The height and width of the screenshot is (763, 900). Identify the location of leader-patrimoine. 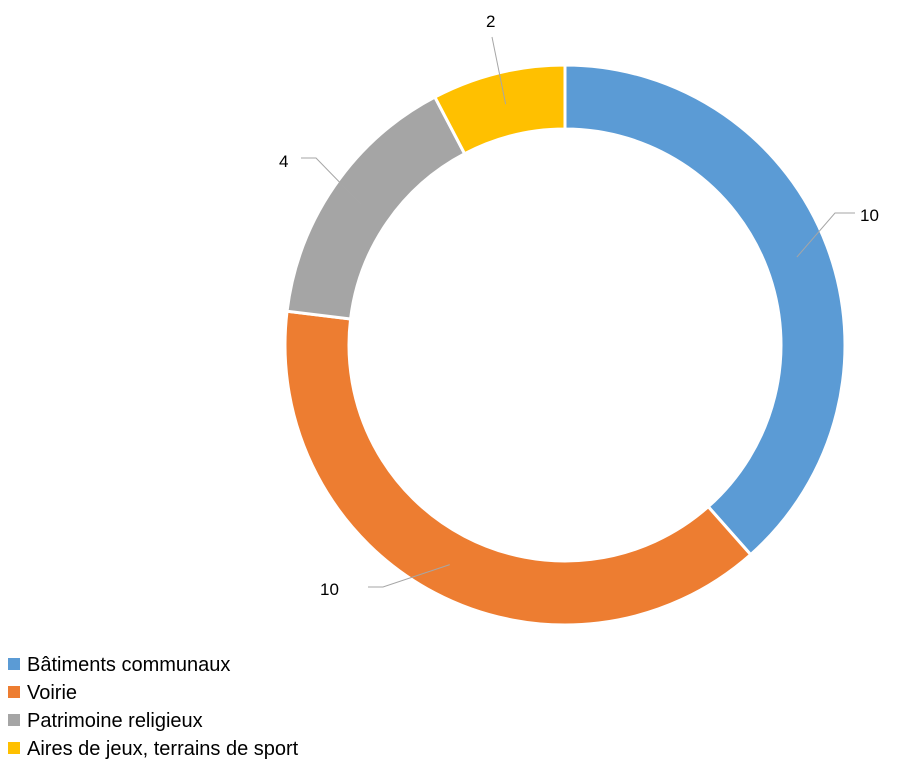
(331, 181).